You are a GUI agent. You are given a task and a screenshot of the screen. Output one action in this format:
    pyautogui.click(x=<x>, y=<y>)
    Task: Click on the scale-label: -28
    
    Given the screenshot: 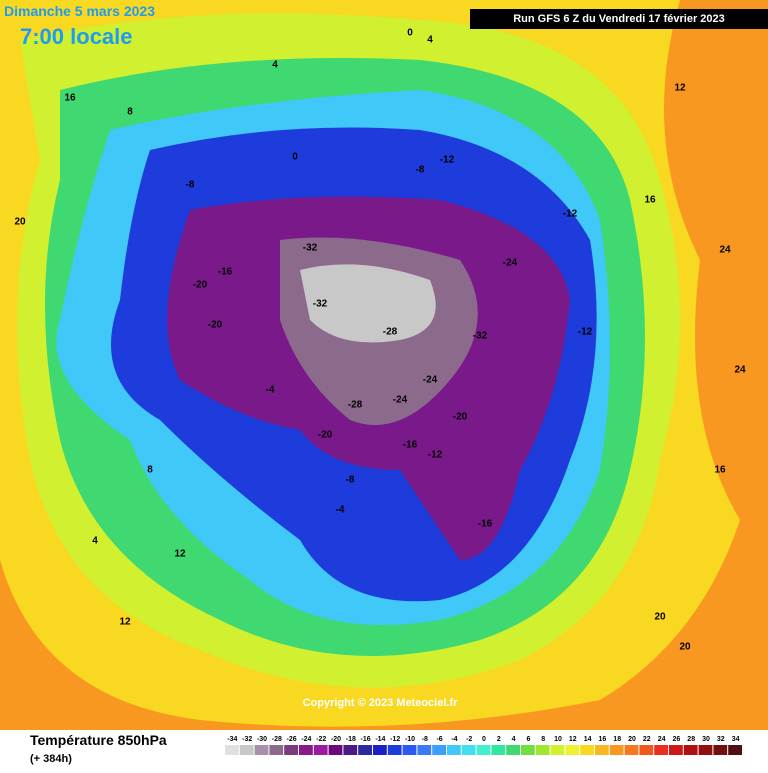 What is the action you would take?
    pyautogui.click(x=277, y=739)
    